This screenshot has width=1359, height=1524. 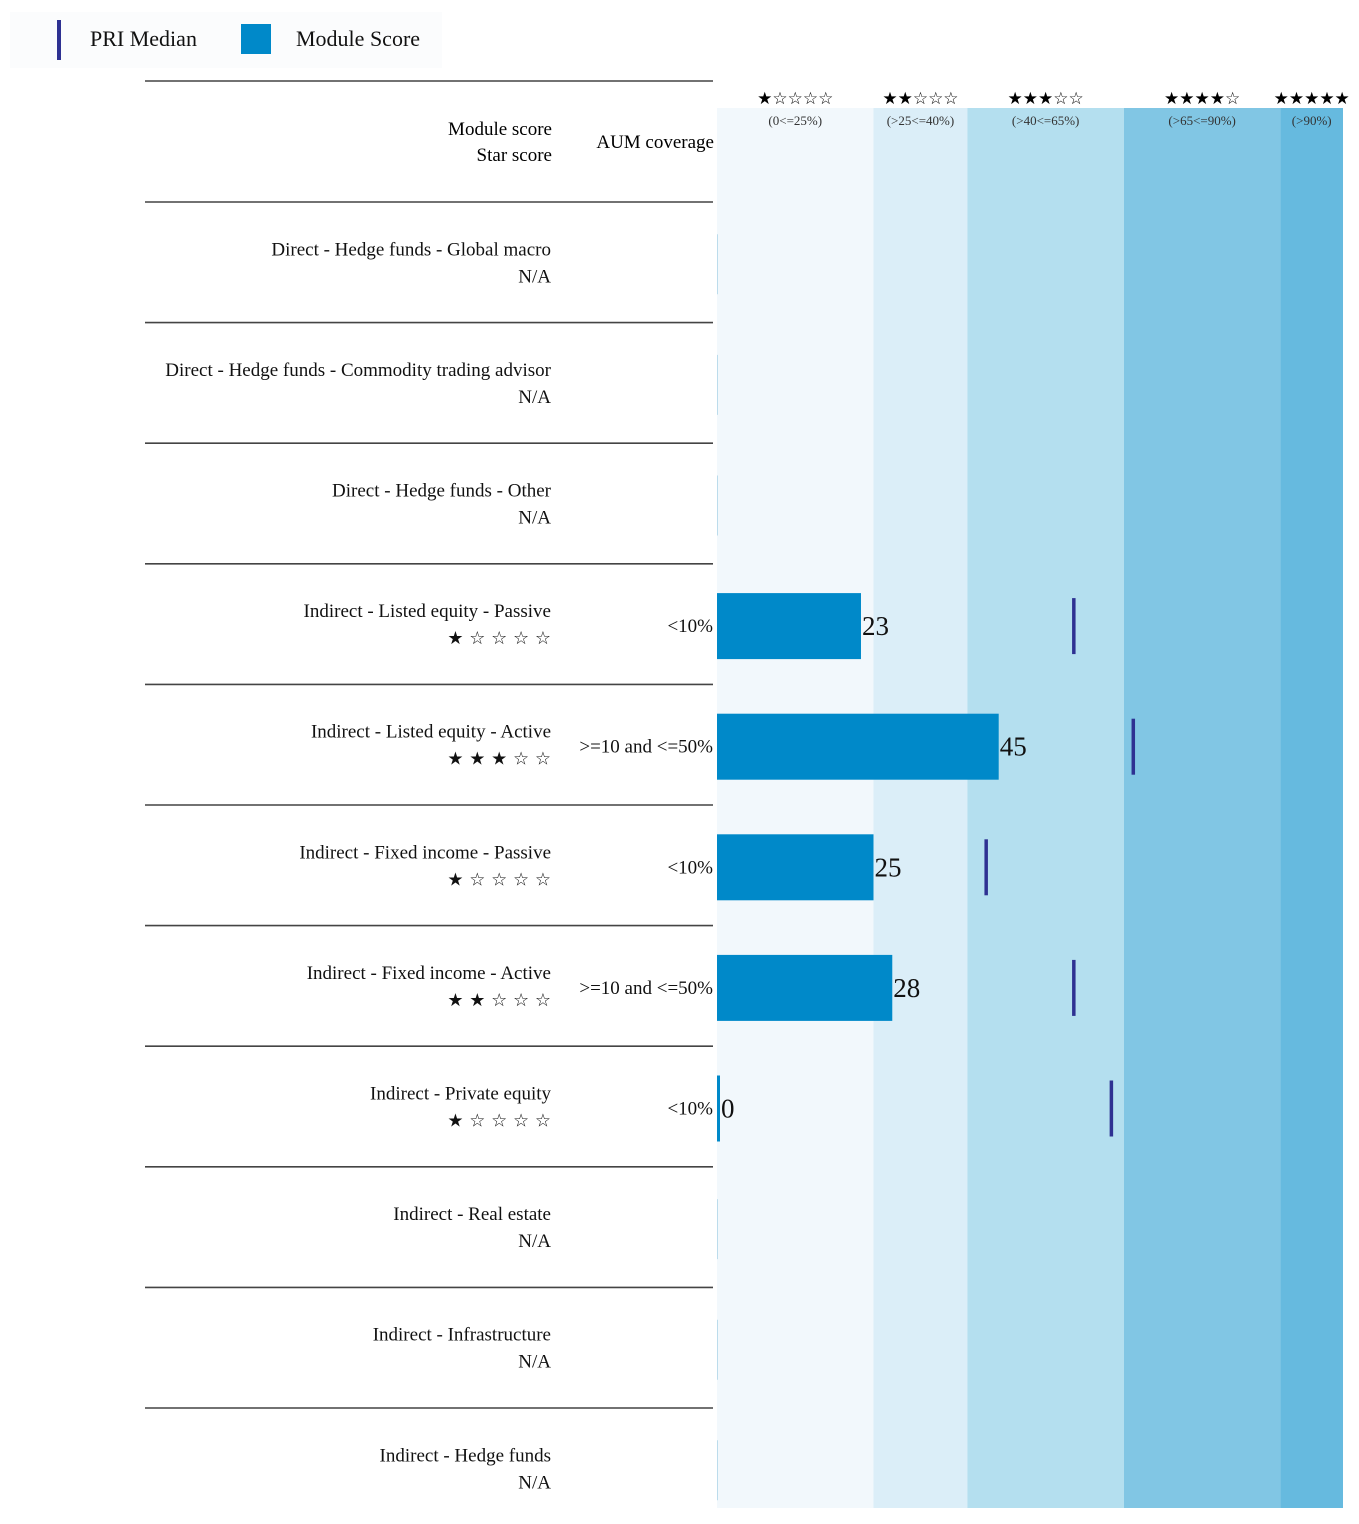 I want to click on module-score-label: 0, so click(x=728, y=1109).